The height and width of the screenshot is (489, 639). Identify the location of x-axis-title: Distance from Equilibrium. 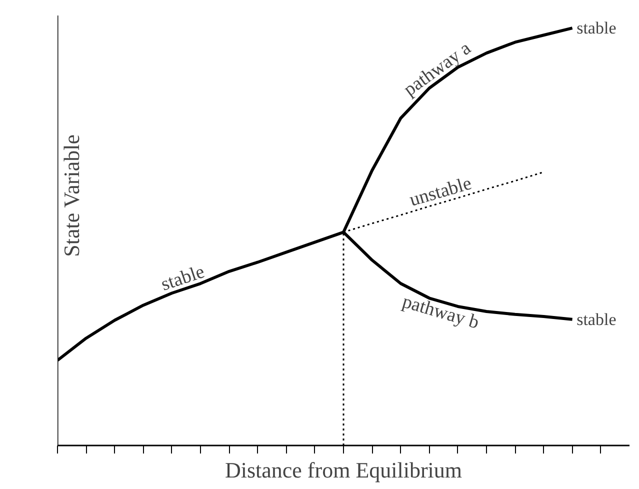
(343, 470).